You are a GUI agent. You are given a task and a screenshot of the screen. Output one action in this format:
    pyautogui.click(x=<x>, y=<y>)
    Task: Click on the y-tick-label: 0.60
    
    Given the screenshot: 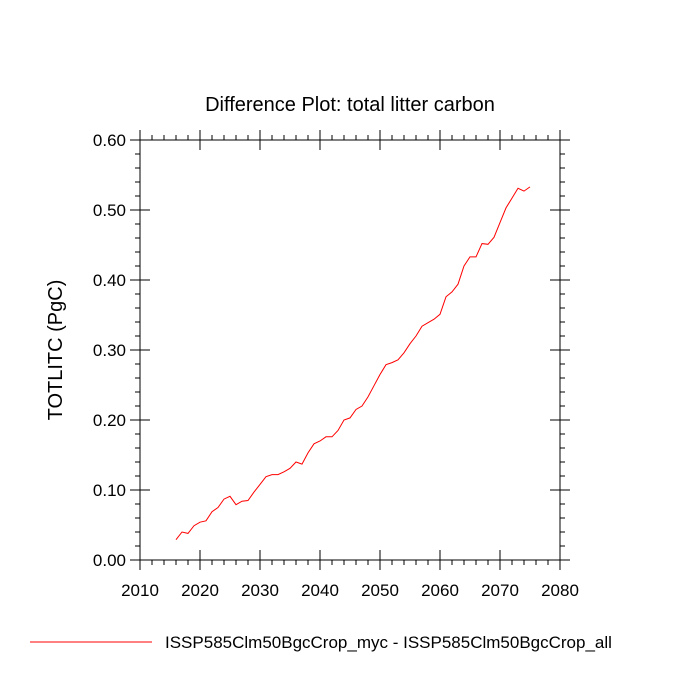 What is the action you would take?
    pyautogui.click(x=109, y=140)
    